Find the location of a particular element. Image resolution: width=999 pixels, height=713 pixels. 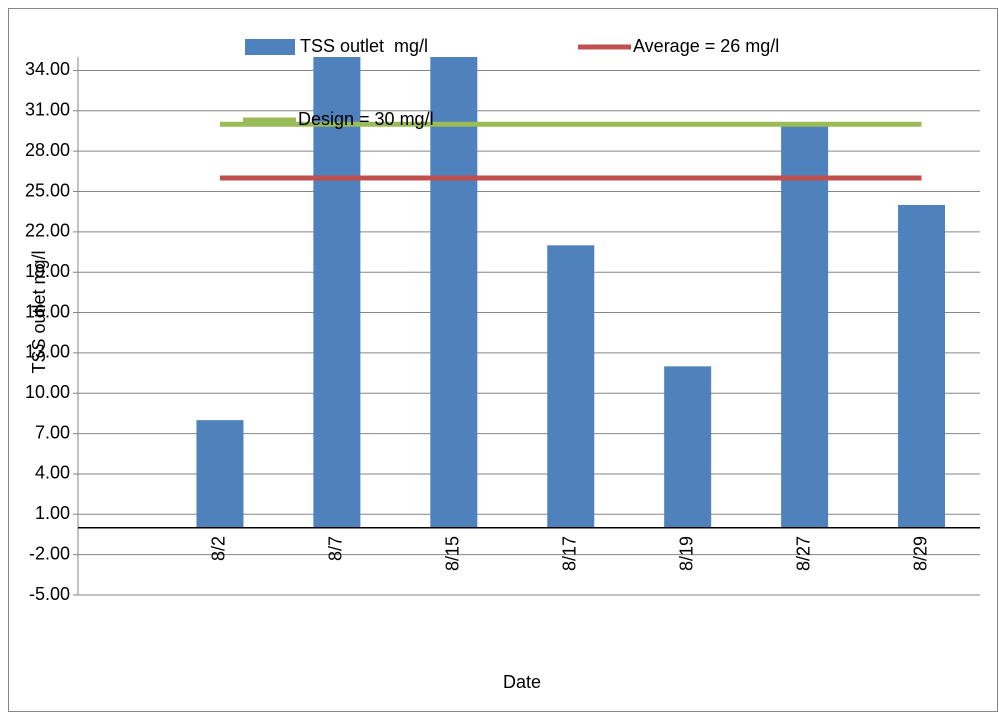

legend-label: Average = 26 mg/l is located at coordinates (706, 46).